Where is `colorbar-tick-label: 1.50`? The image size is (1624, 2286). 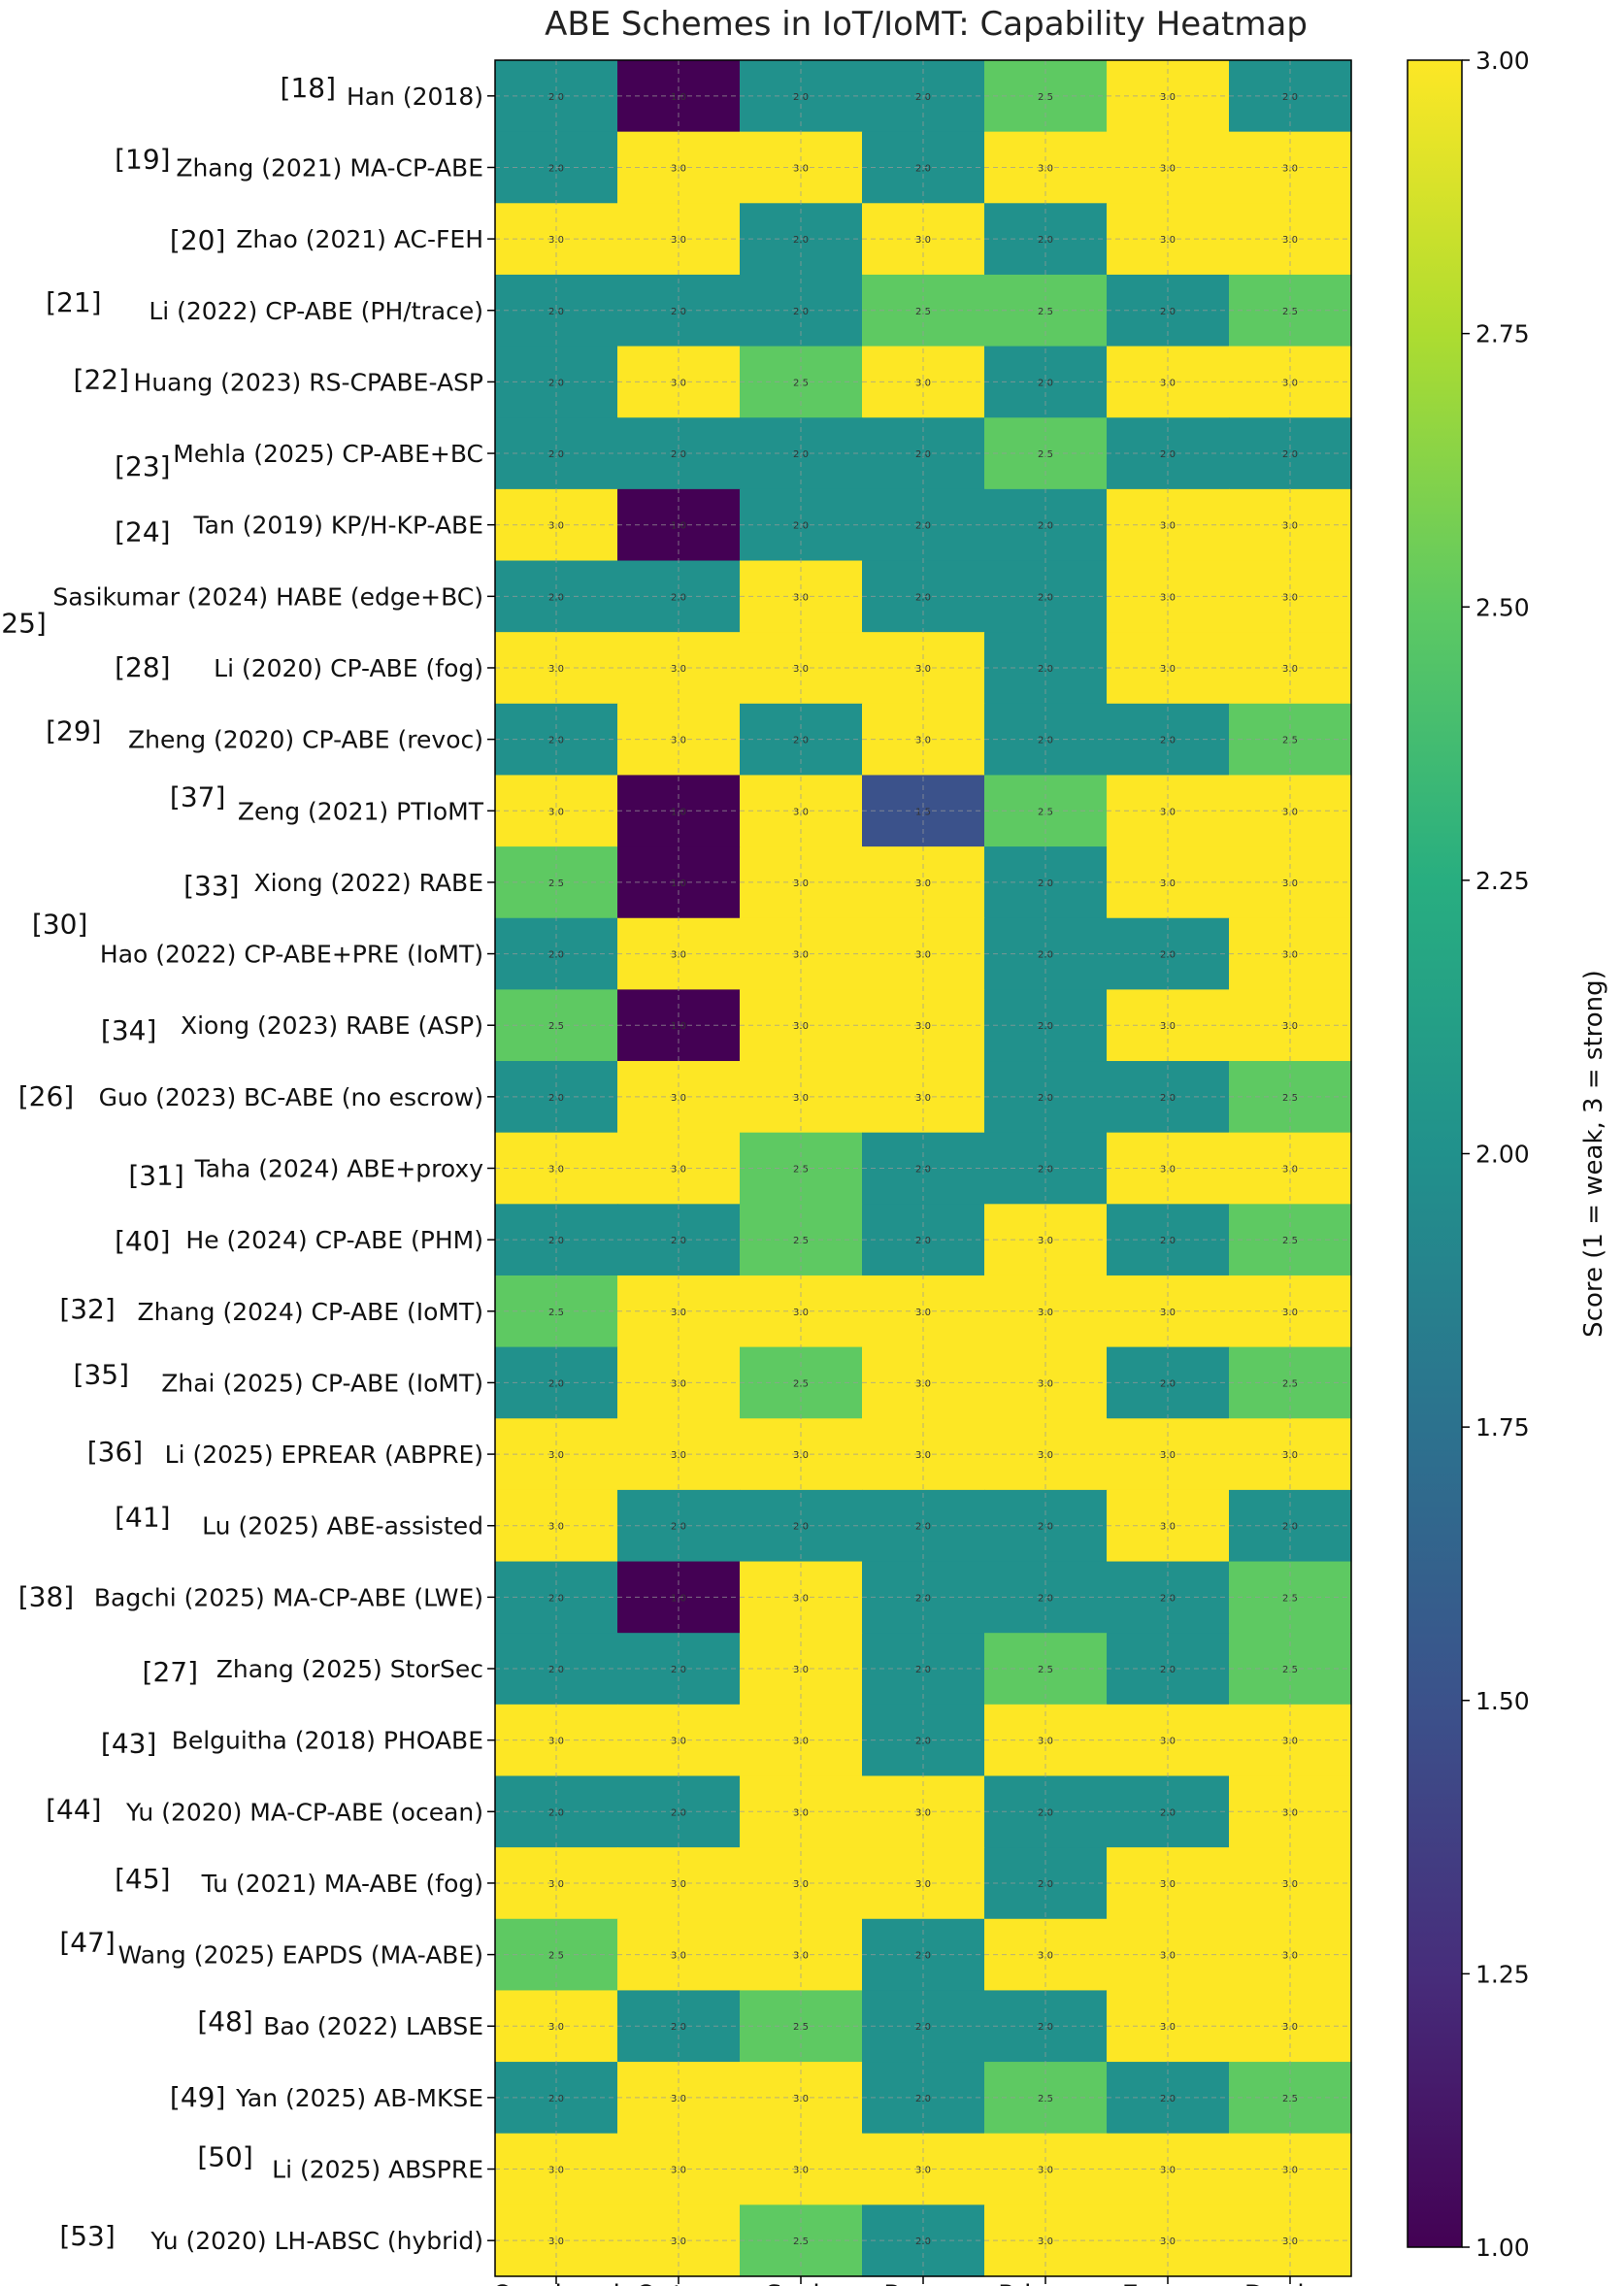
colorbar-tick-label: 1.50 is located at coordinates (1502, 1701).